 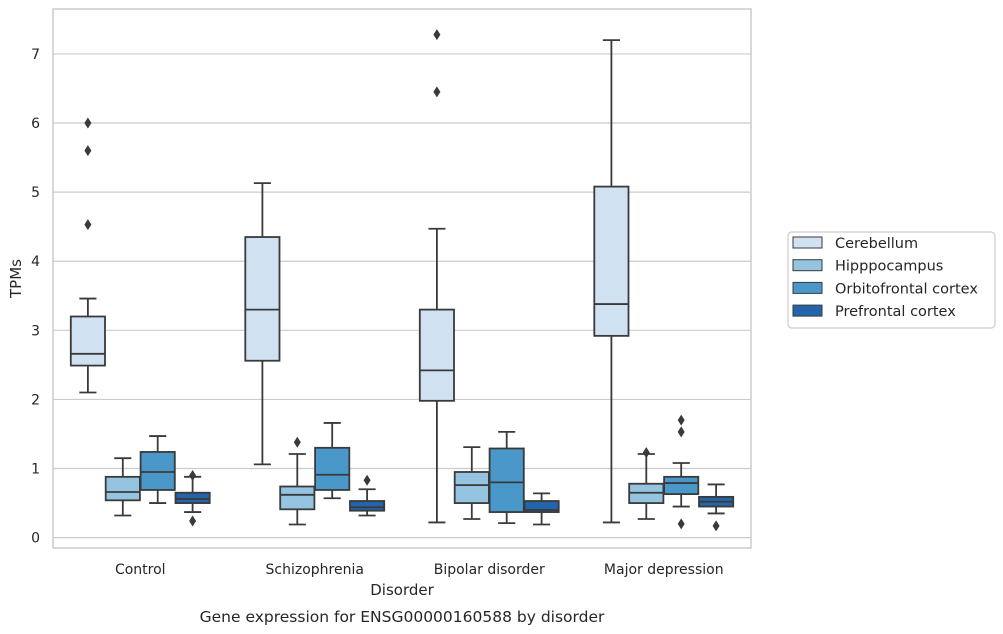 What do you see at coordinates (664, 570) in the screenshot?
I see `x-tick-label: Major depression` at bounding box center [664, 570].